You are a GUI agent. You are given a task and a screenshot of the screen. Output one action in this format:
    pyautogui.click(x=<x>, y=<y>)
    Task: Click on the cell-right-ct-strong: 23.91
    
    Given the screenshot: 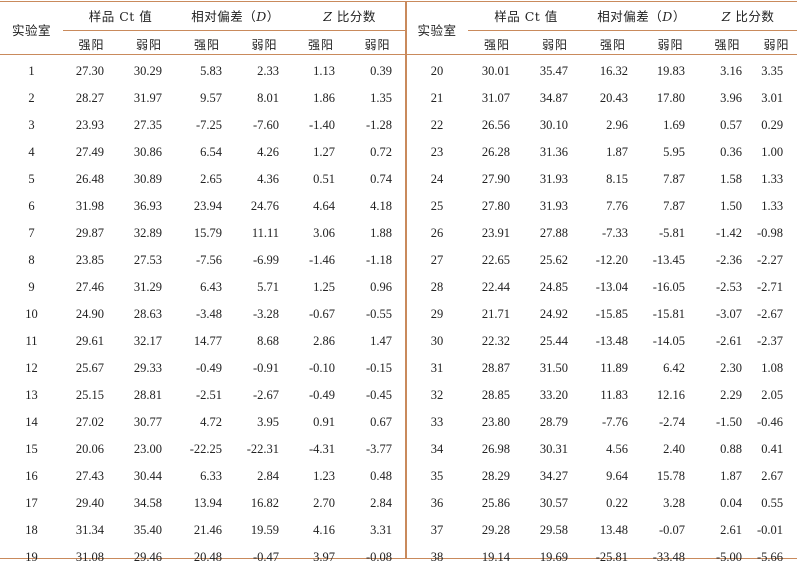 What is the action you would take?
    pyautogui.click(x=496, y=233)
    